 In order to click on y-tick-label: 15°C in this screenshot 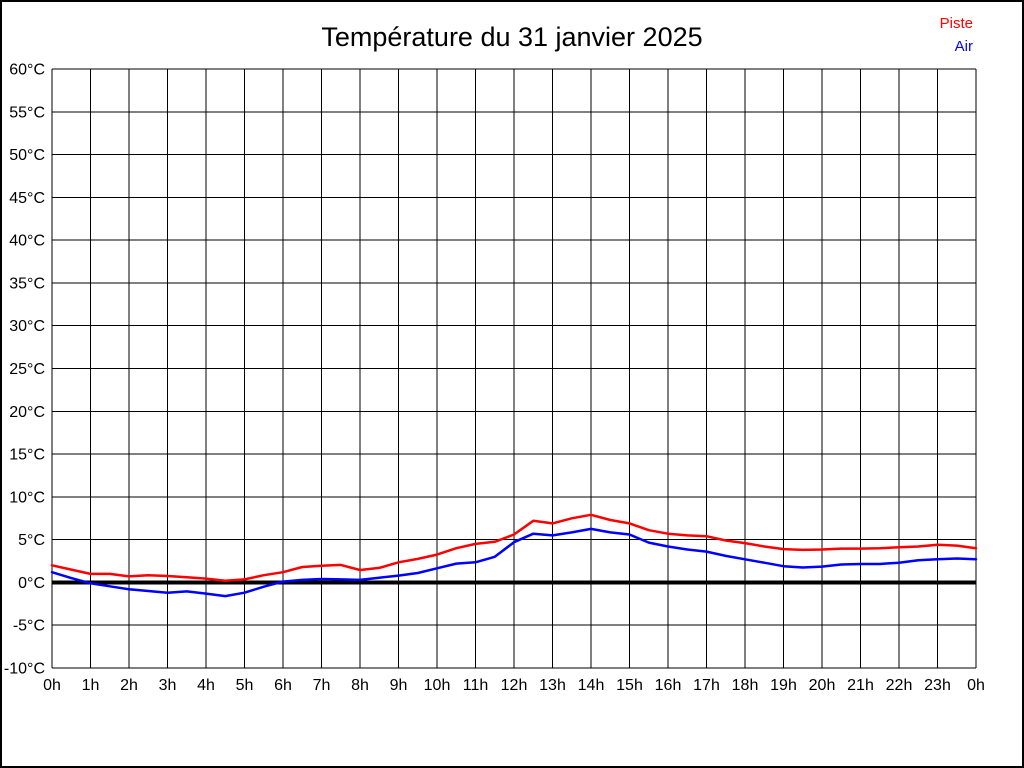, I will do `click(27, 455)`.